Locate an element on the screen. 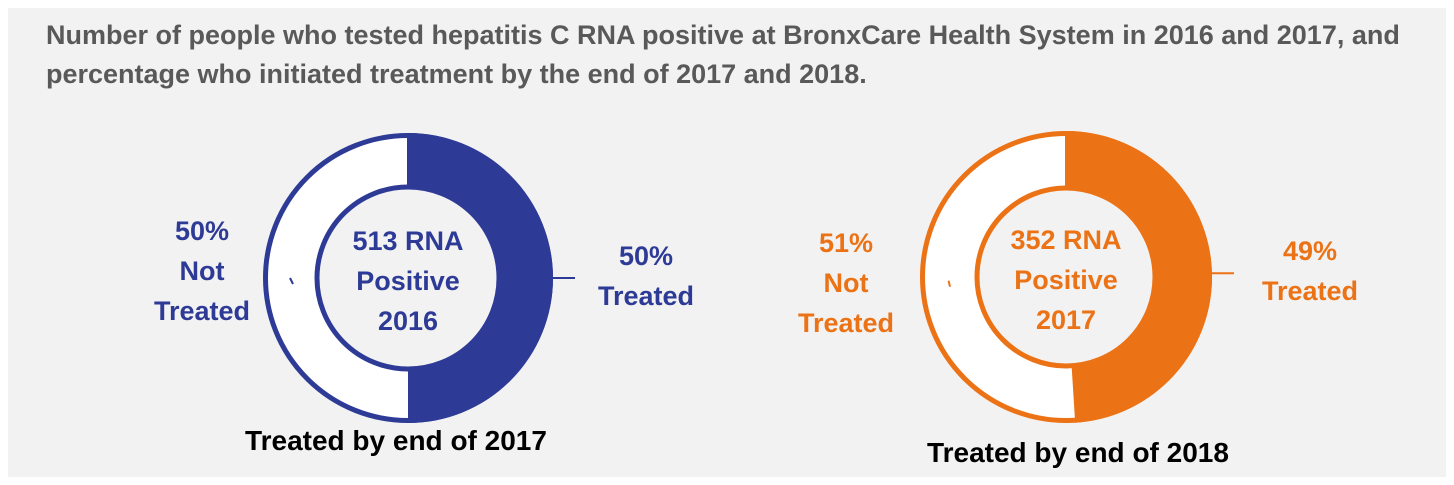  donut-center-label: 513 RNA Positive 2016 is located at coordinates (407, 281).